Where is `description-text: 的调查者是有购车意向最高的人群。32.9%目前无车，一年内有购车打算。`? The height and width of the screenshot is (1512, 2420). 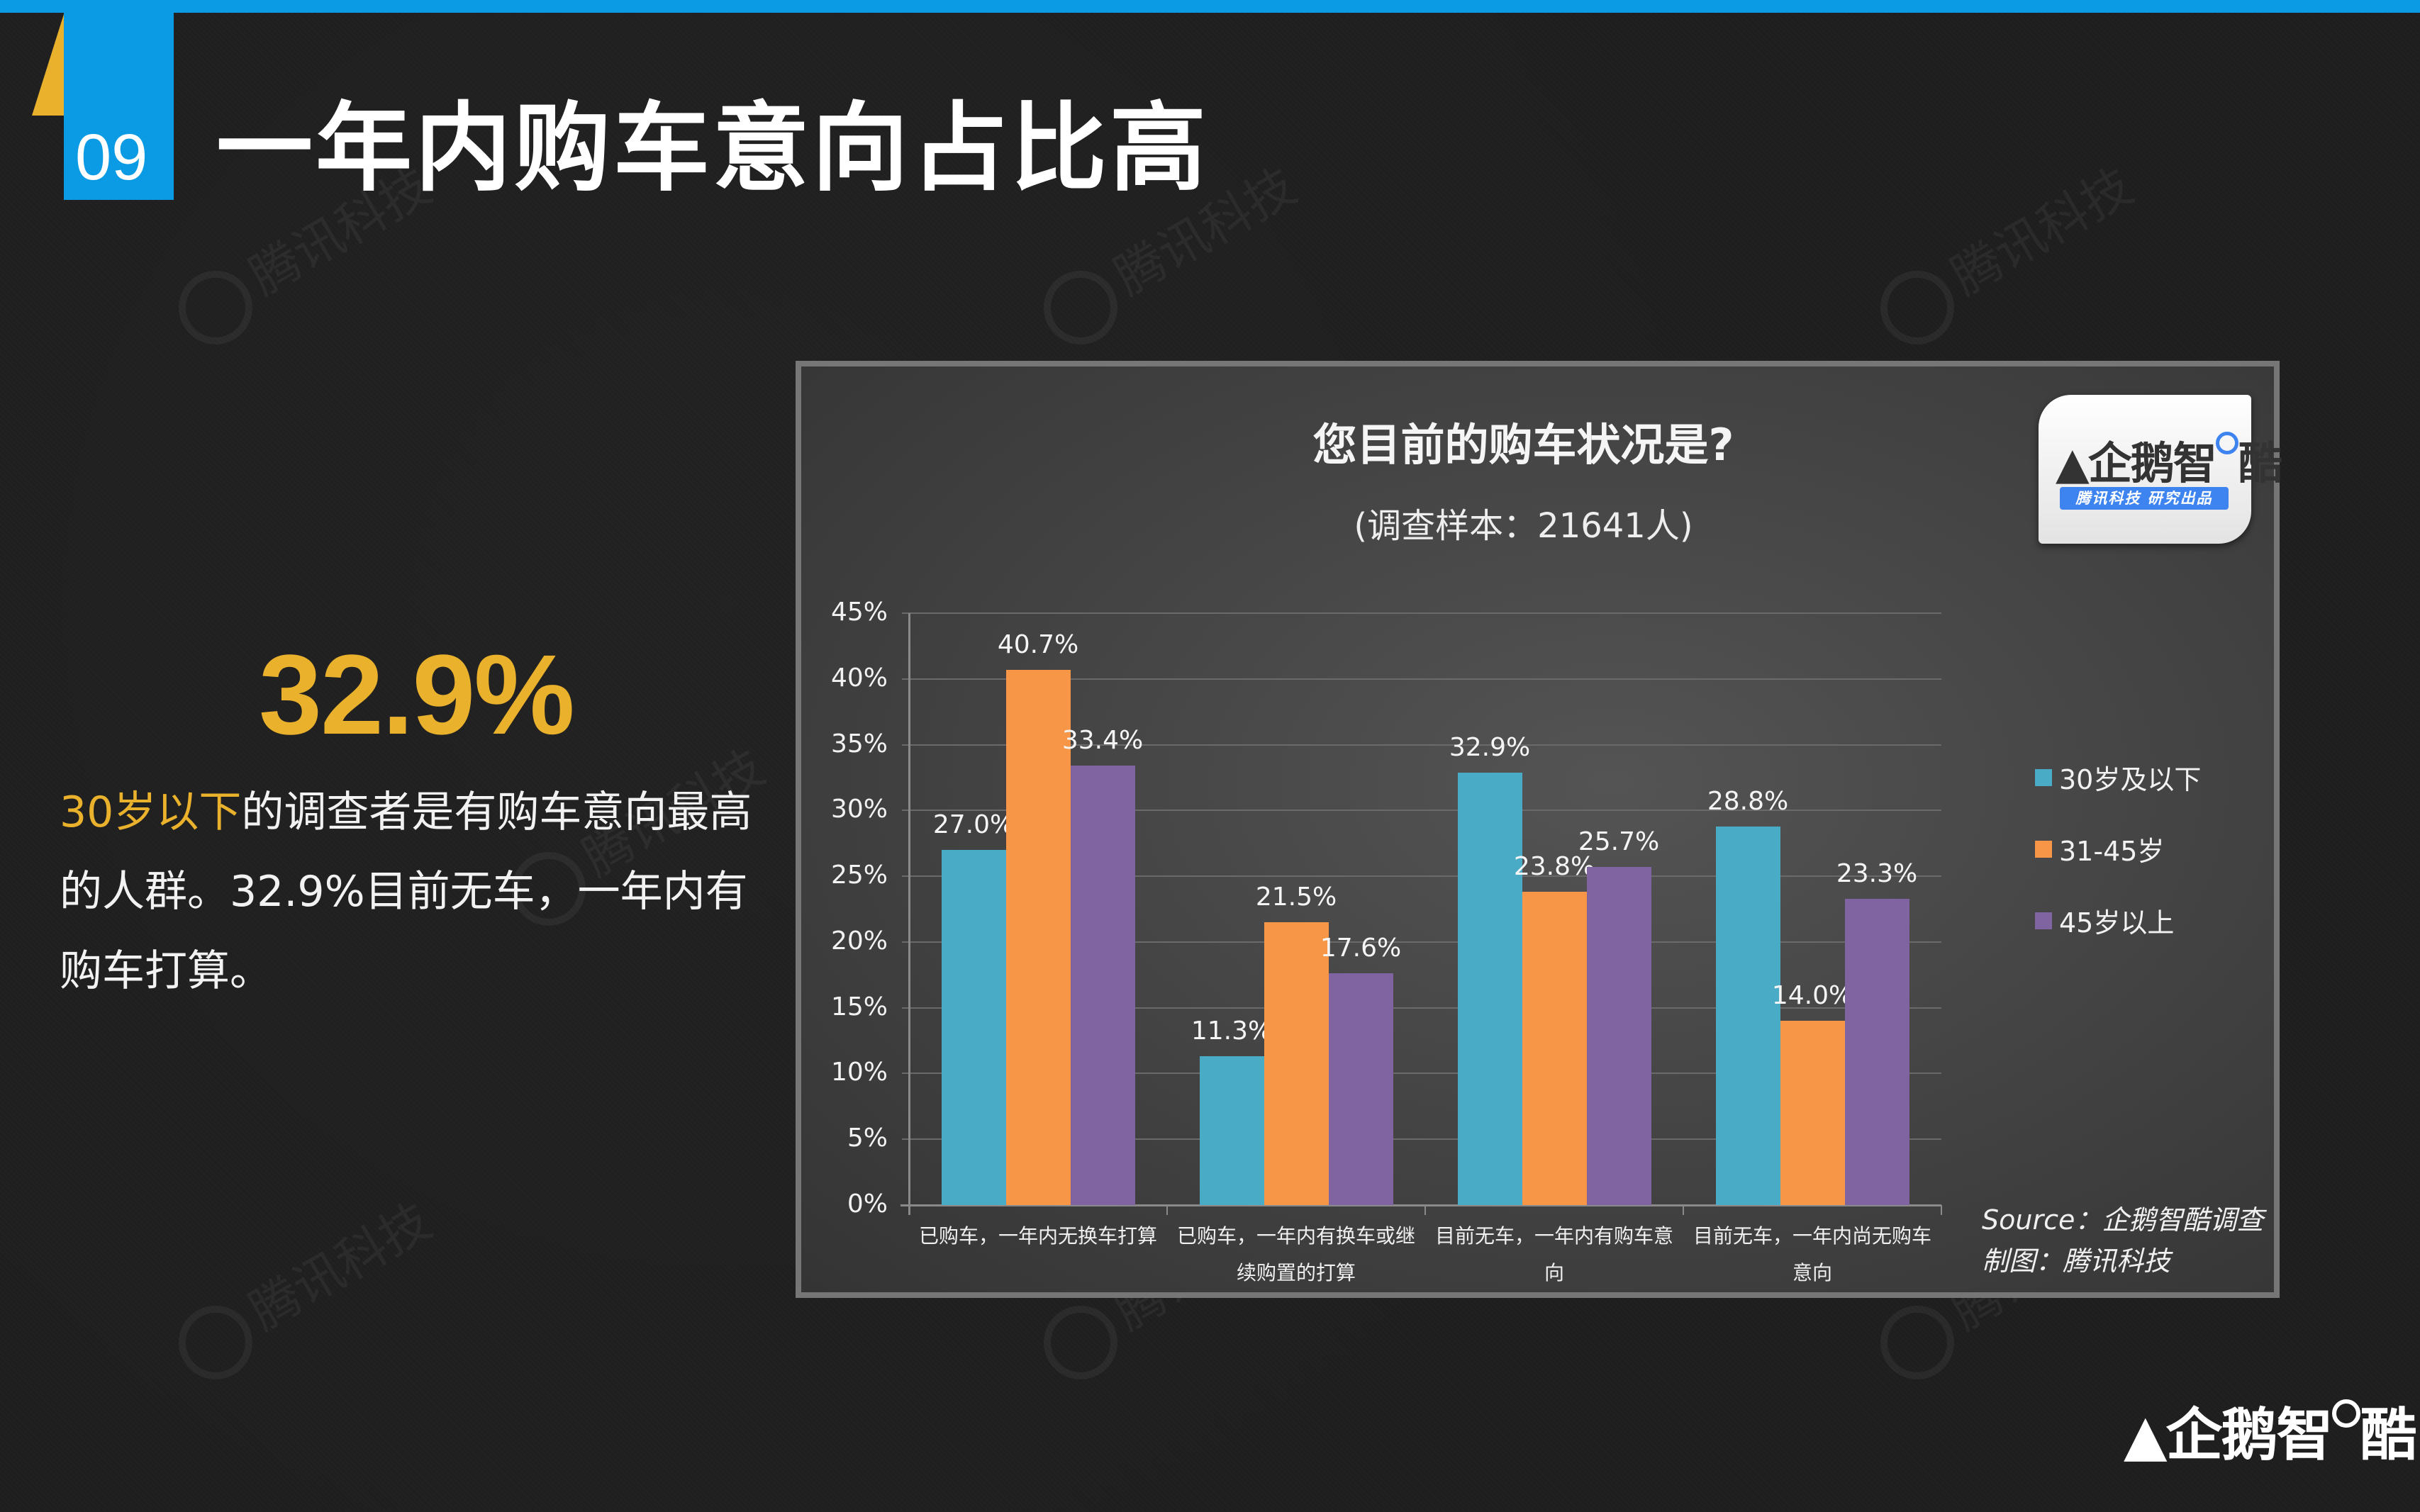
description-text: 的调查者是有购车意向最高的人群。32.9%目前无车，一年内有购车打算。 is located at coordinates (406, 892).